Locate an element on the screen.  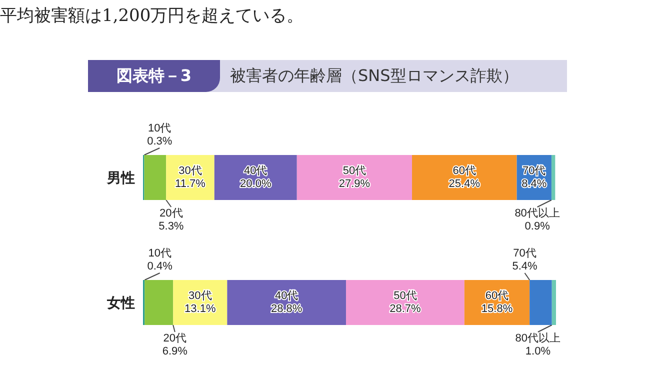
text: 50代 is located at coordinates (405, 296).